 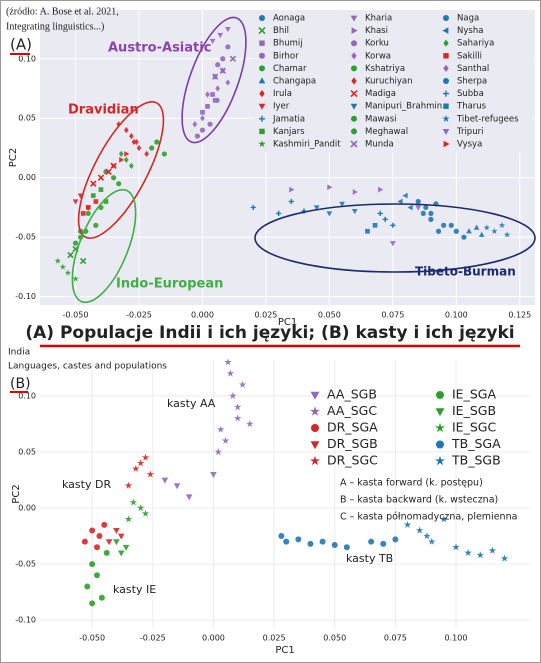 What do you see at coordinates (487, 119) in the screenshot?
I see `legend-label: Tibet-refugees` at bounding box center [487, 119].